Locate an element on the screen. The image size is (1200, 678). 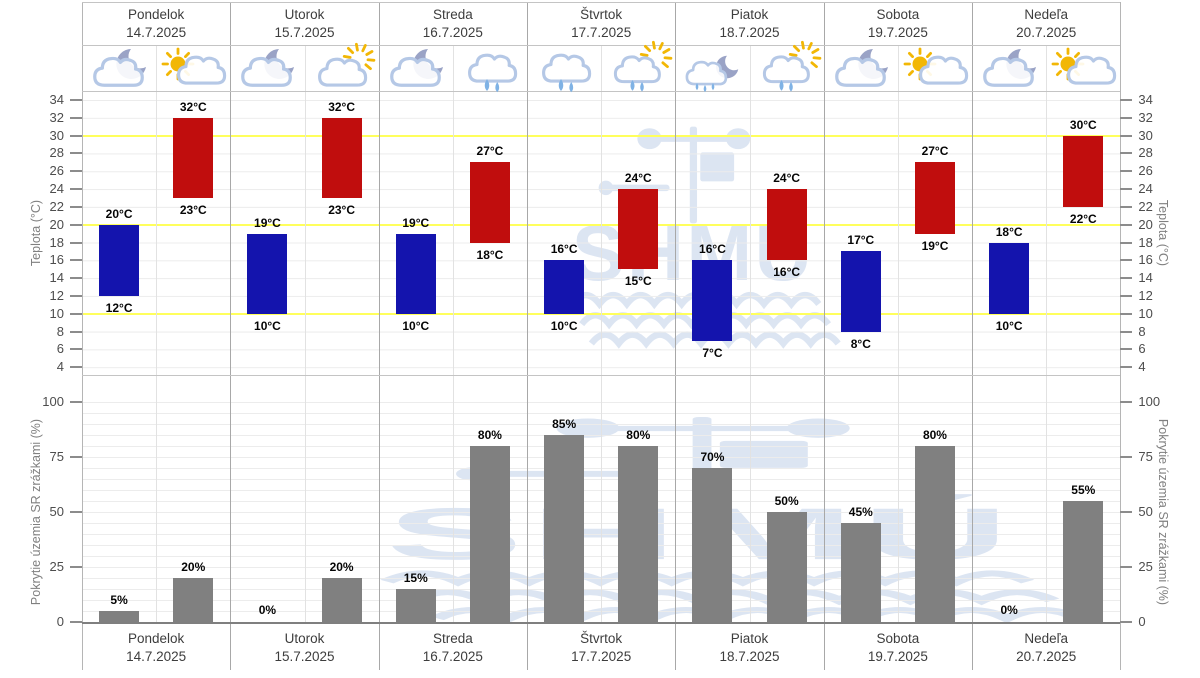
precip-value-label: 85% is located at coordinates (564, 424).